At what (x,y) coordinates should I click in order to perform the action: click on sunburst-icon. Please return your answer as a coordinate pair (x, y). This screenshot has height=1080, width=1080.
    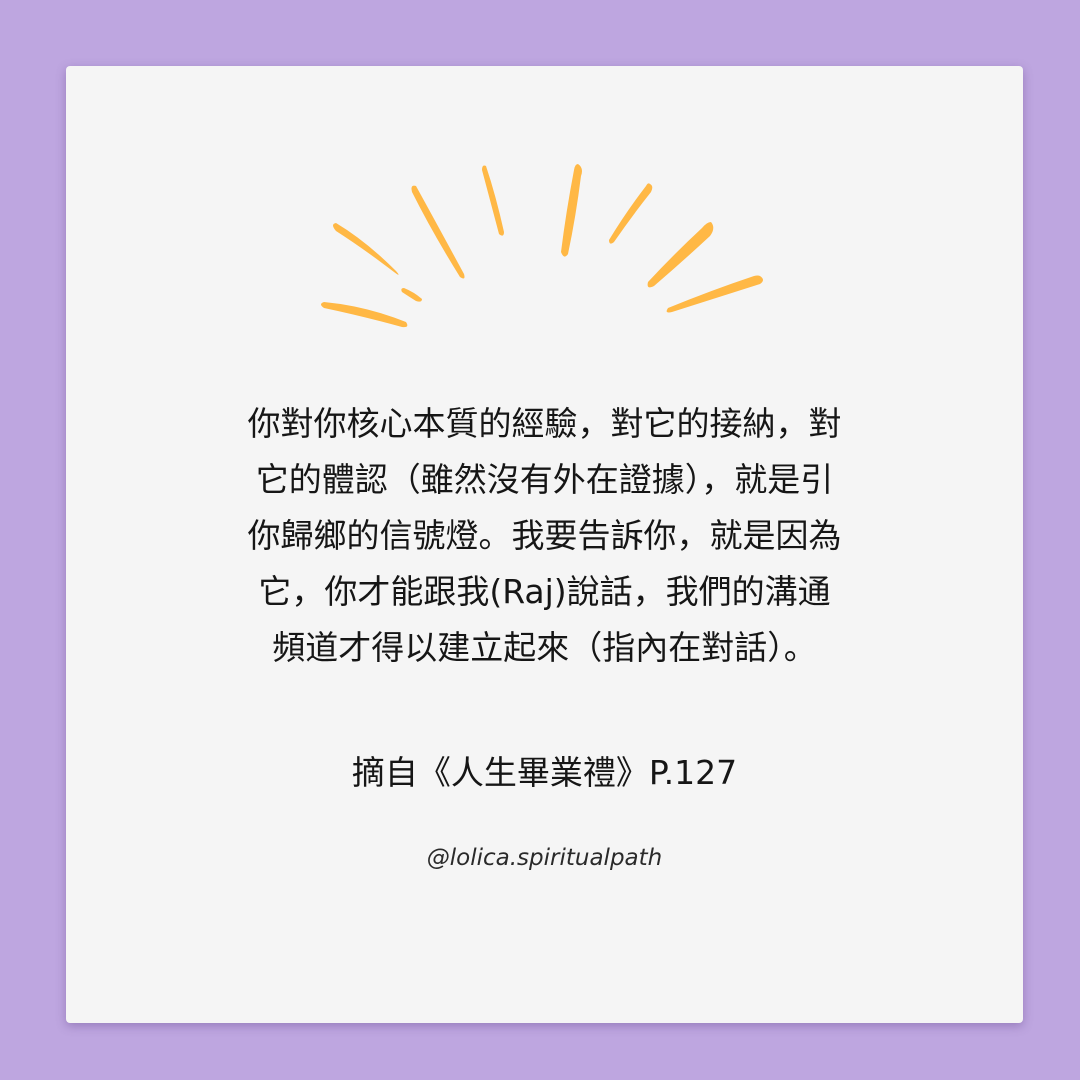
    Looking at the image, I should click on (542, 246).